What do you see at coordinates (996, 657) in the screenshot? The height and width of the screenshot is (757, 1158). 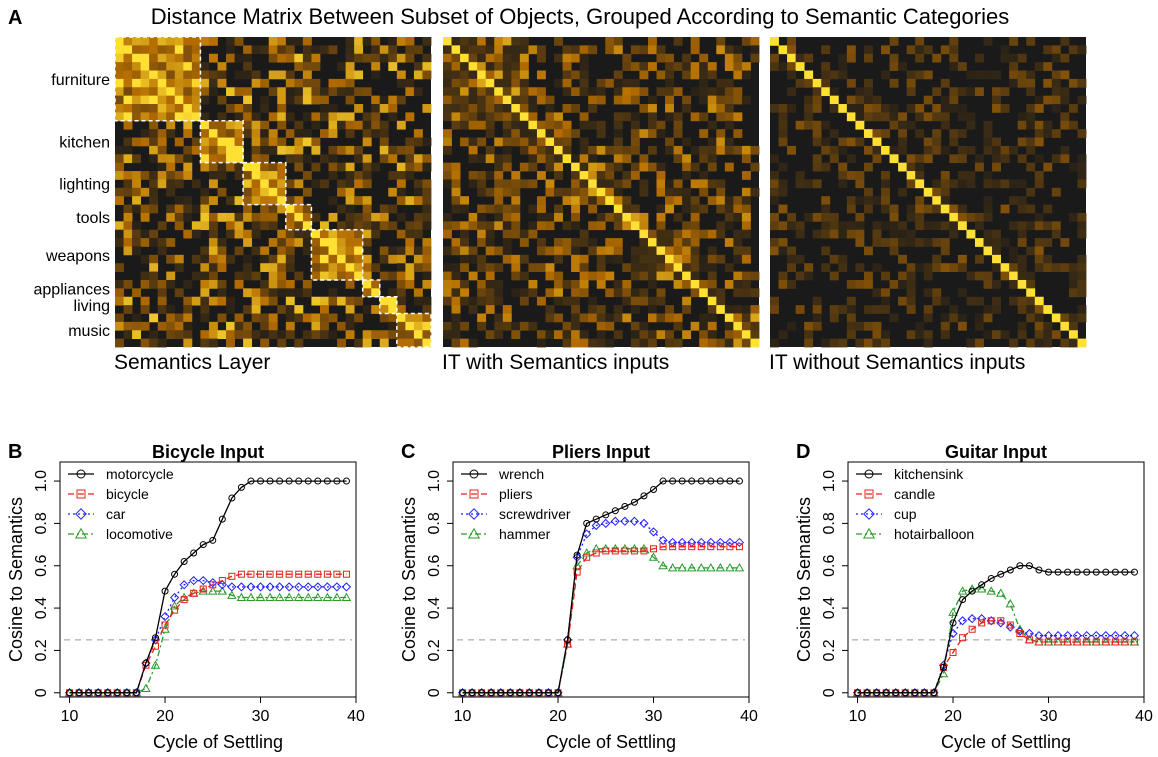 I see `series-line` at bounding box center [996, 657].